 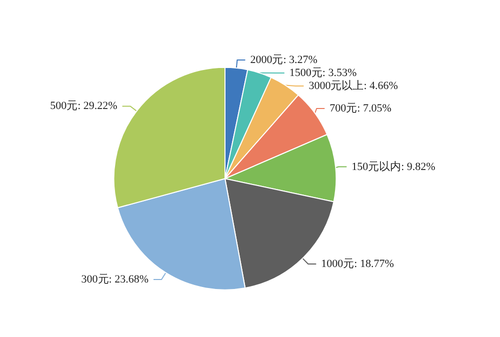 What do you see at coordinates (115, 280) in the screenshot?
I see `slice-label: 300元: 23.68%` at bounding box center [115, 280].